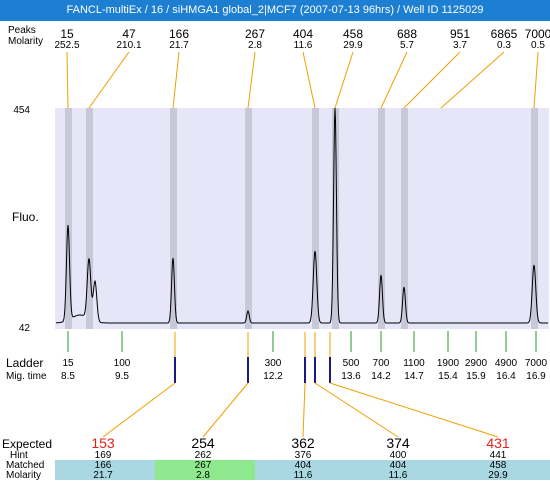 The height and width of the screenshot is (481, 550). Describe the element at coordinates (67, 45) in the screenshot. I see `top-peak-molarity: 252.5` at that location.